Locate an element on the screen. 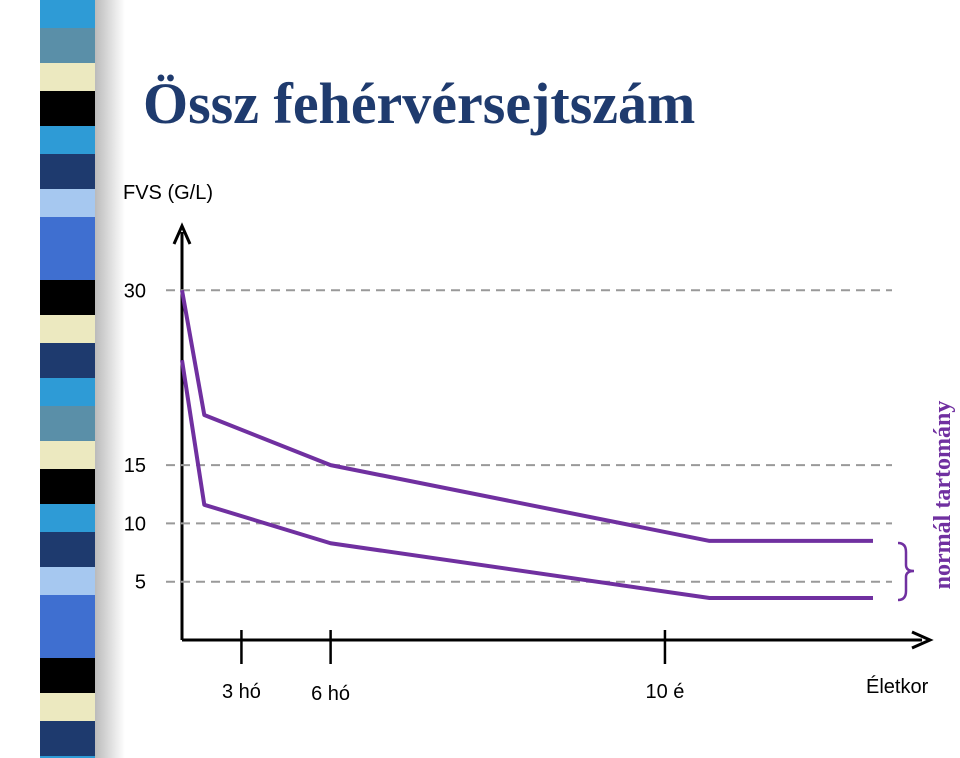  margin is located at coordinates (20, 379).